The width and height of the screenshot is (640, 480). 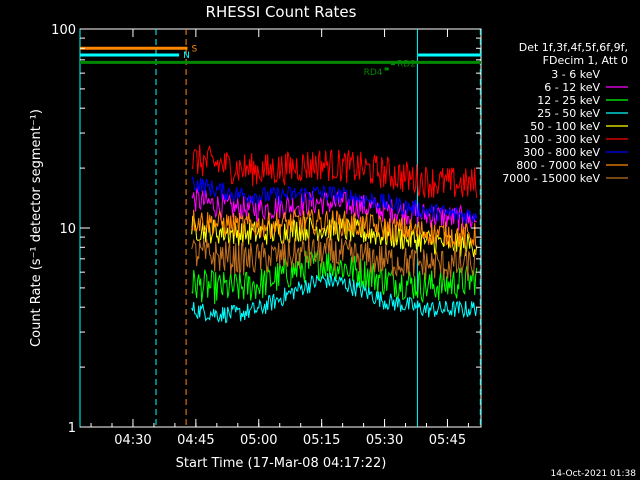 I want to click on x-tick-label-0: 04:30, so click(x=132, y=440).